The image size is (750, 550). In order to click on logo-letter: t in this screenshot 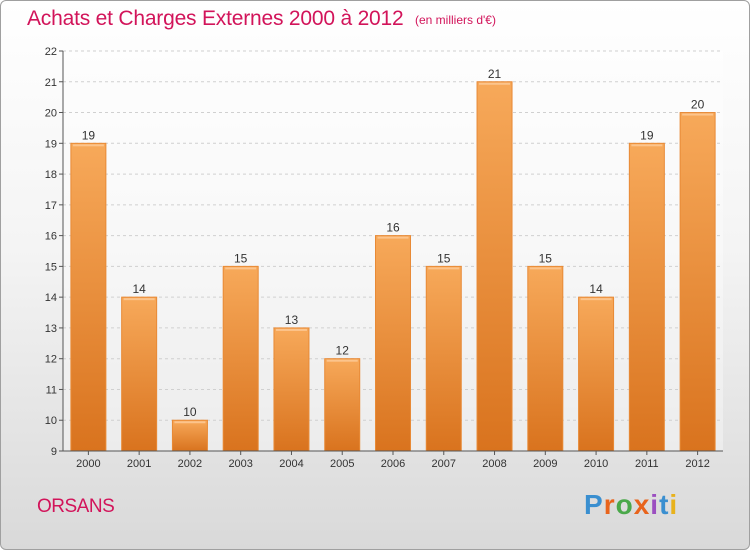, I will do `click(664, 504)`.